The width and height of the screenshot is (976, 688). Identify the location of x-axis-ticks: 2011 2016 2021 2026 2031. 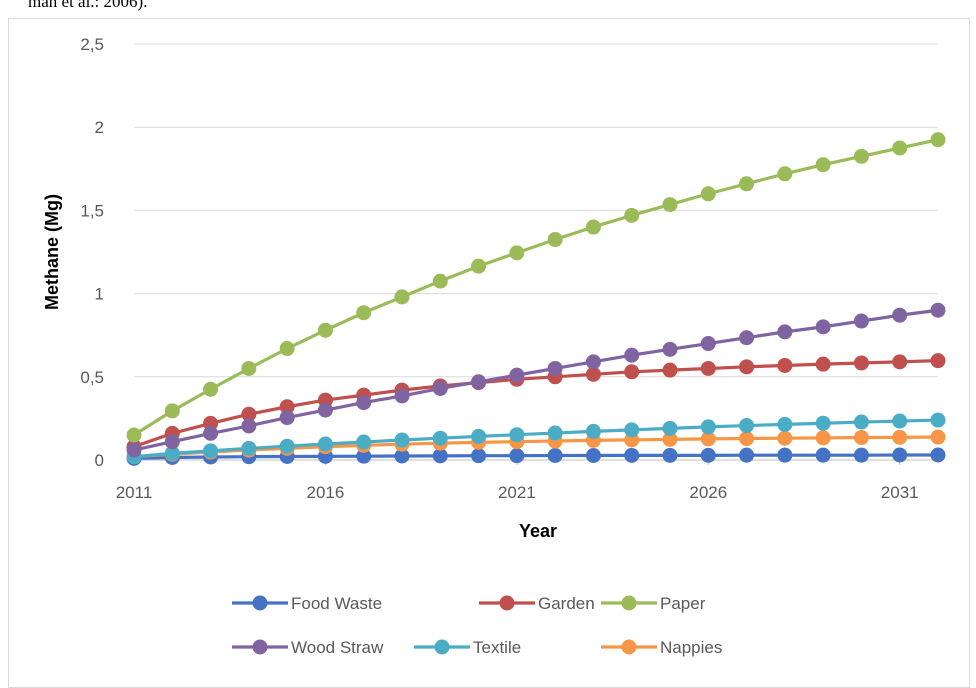
(517, 481).